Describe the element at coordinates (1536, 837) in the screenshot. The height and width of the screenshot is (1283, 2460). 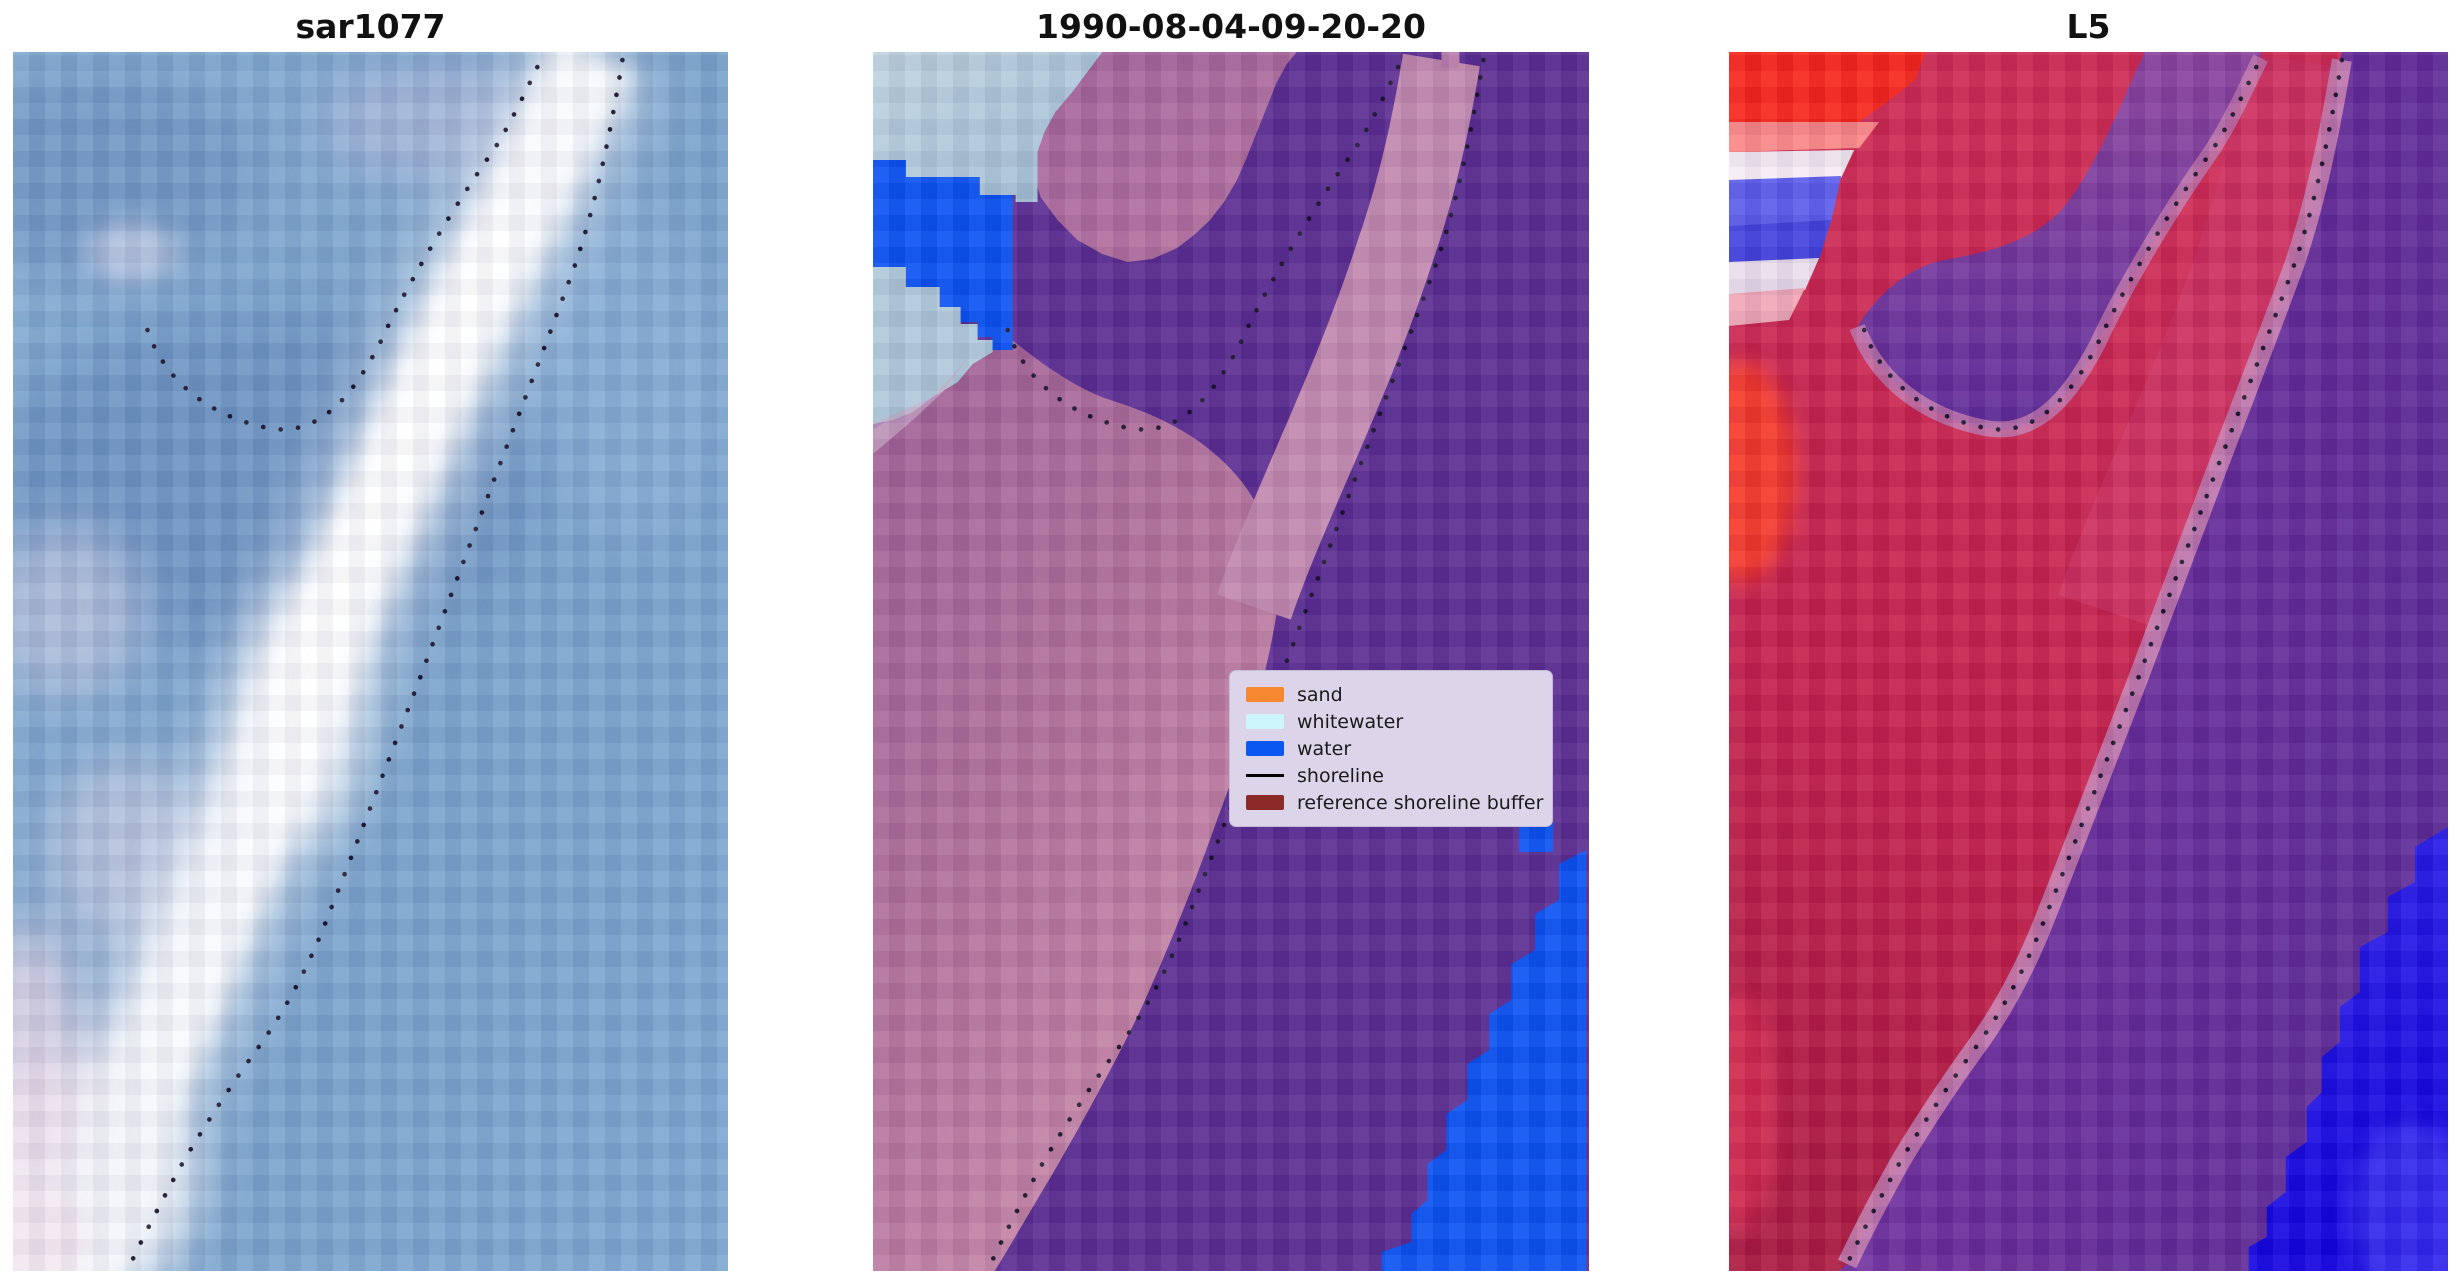
I see `water-pixel` at that location.